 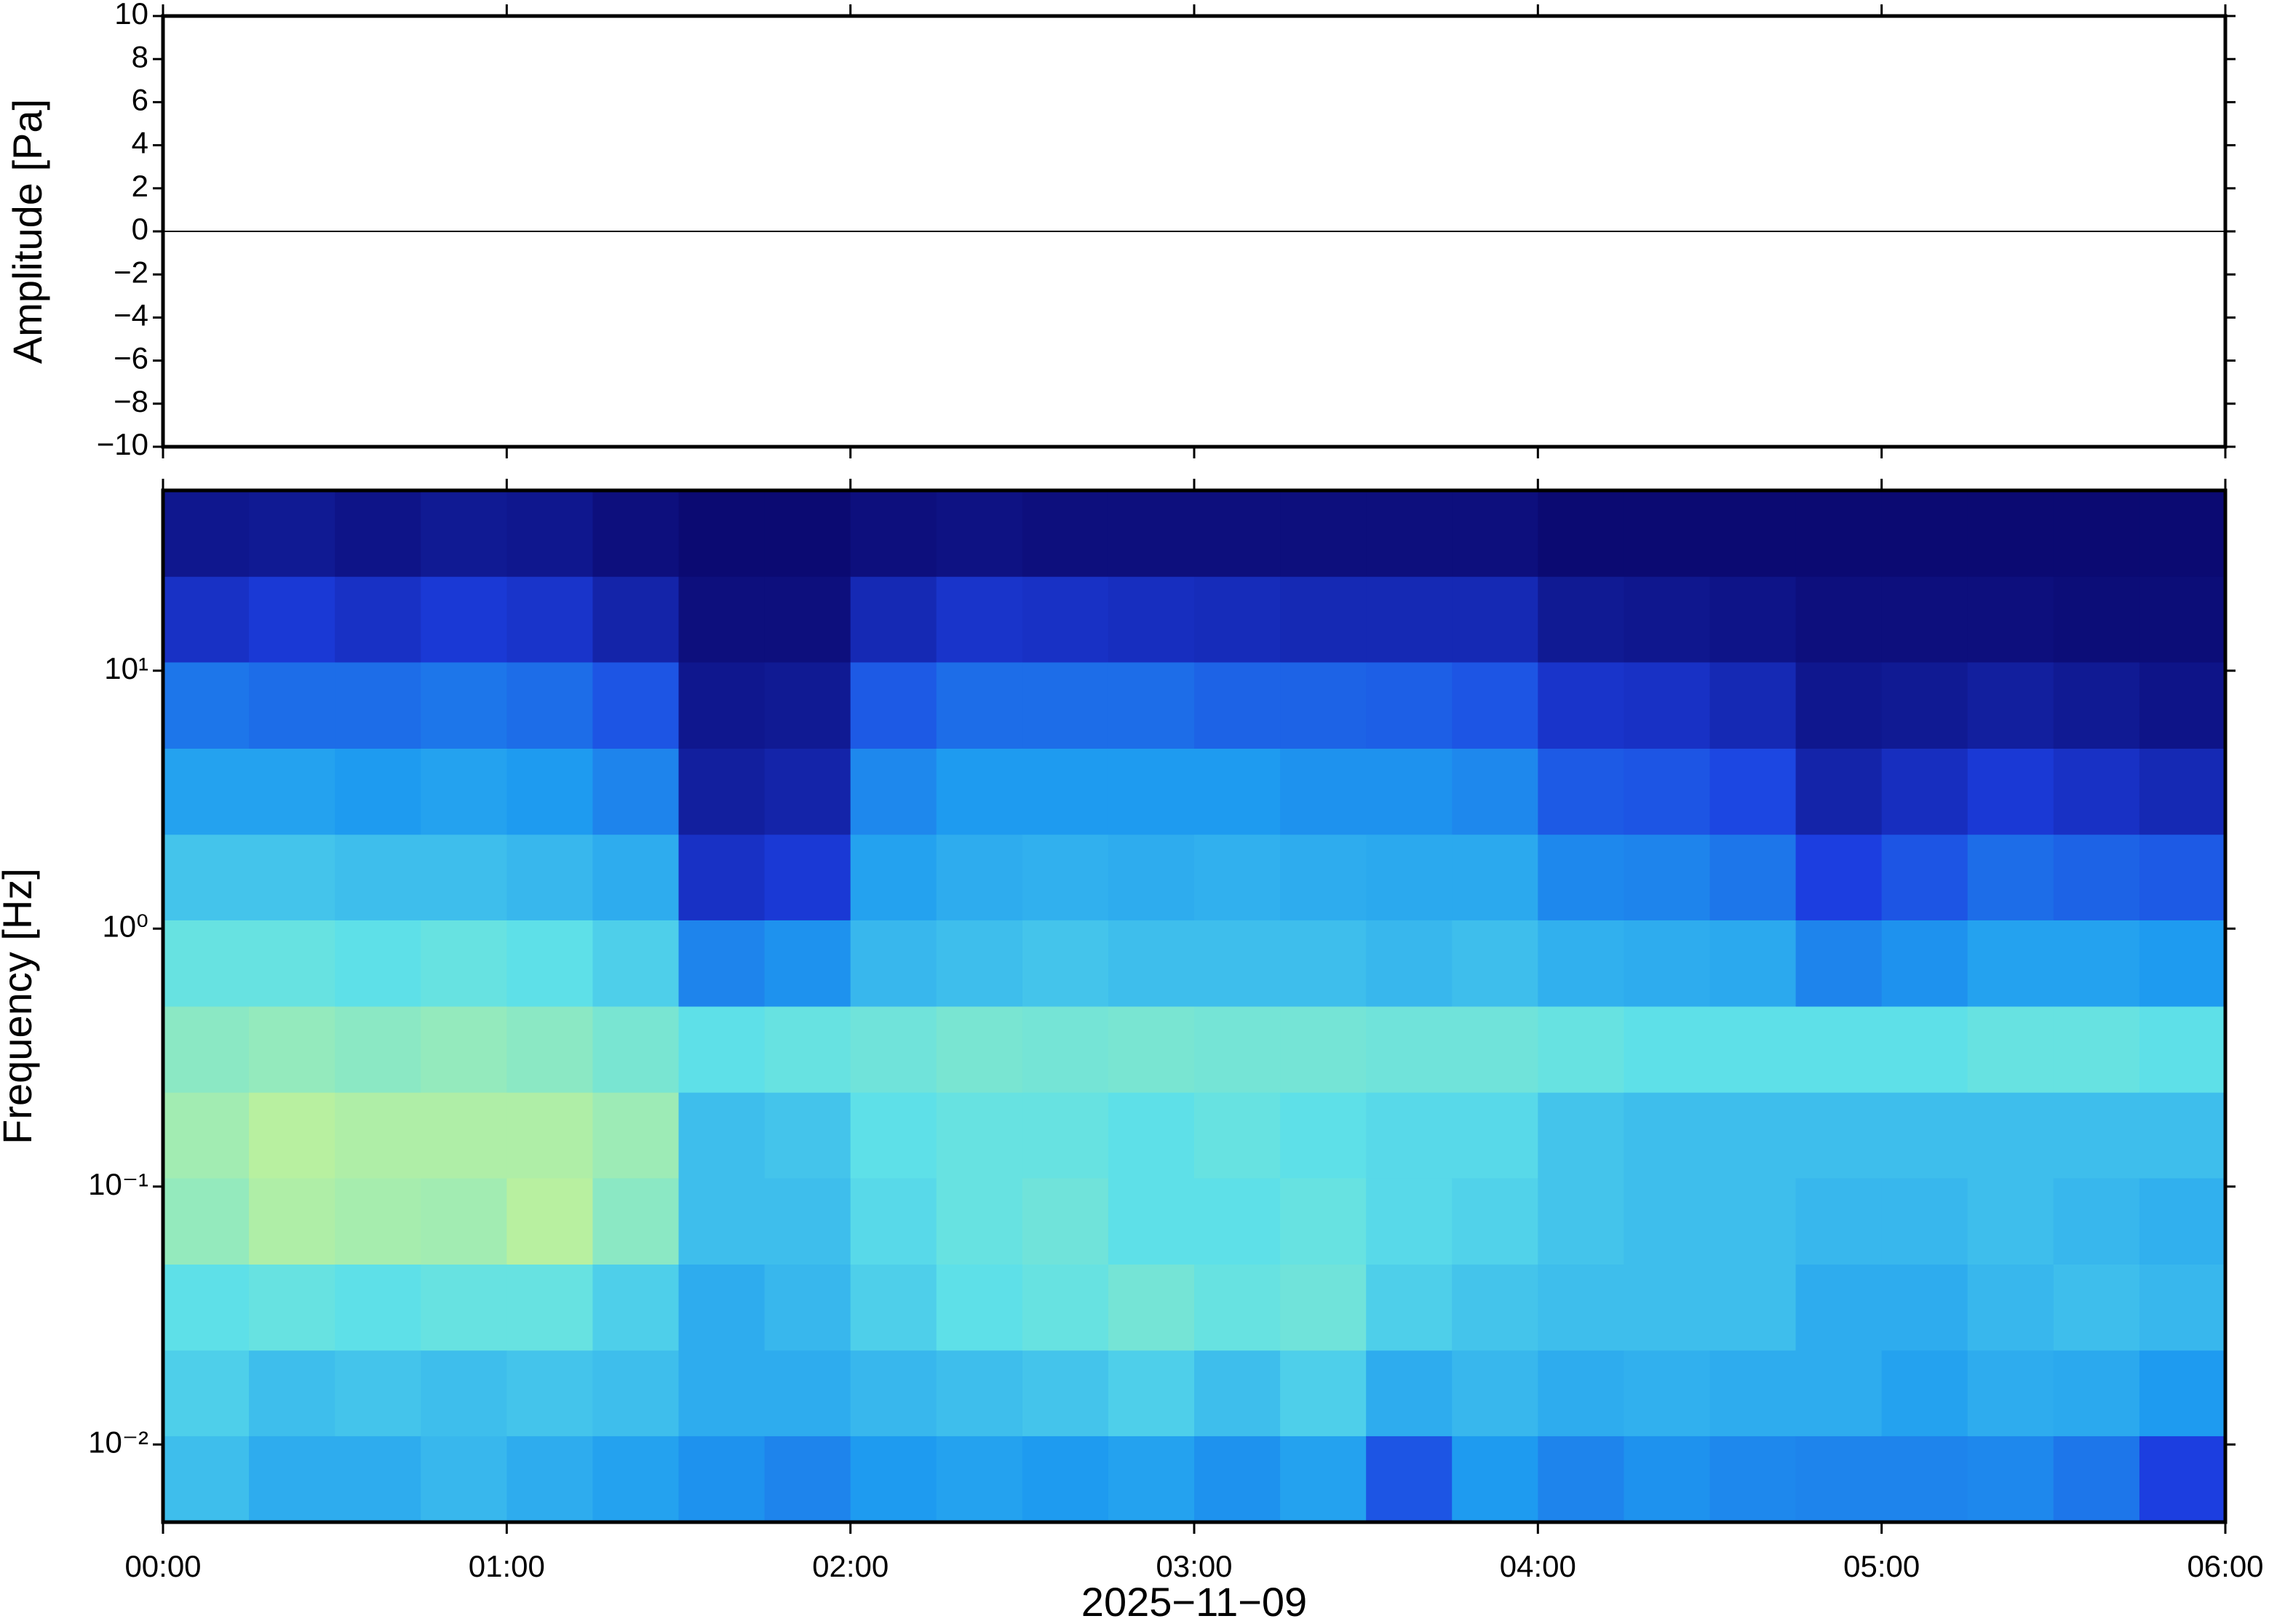 I want to click on x-tick-label: 01:00, so click(x=507, y=1566).